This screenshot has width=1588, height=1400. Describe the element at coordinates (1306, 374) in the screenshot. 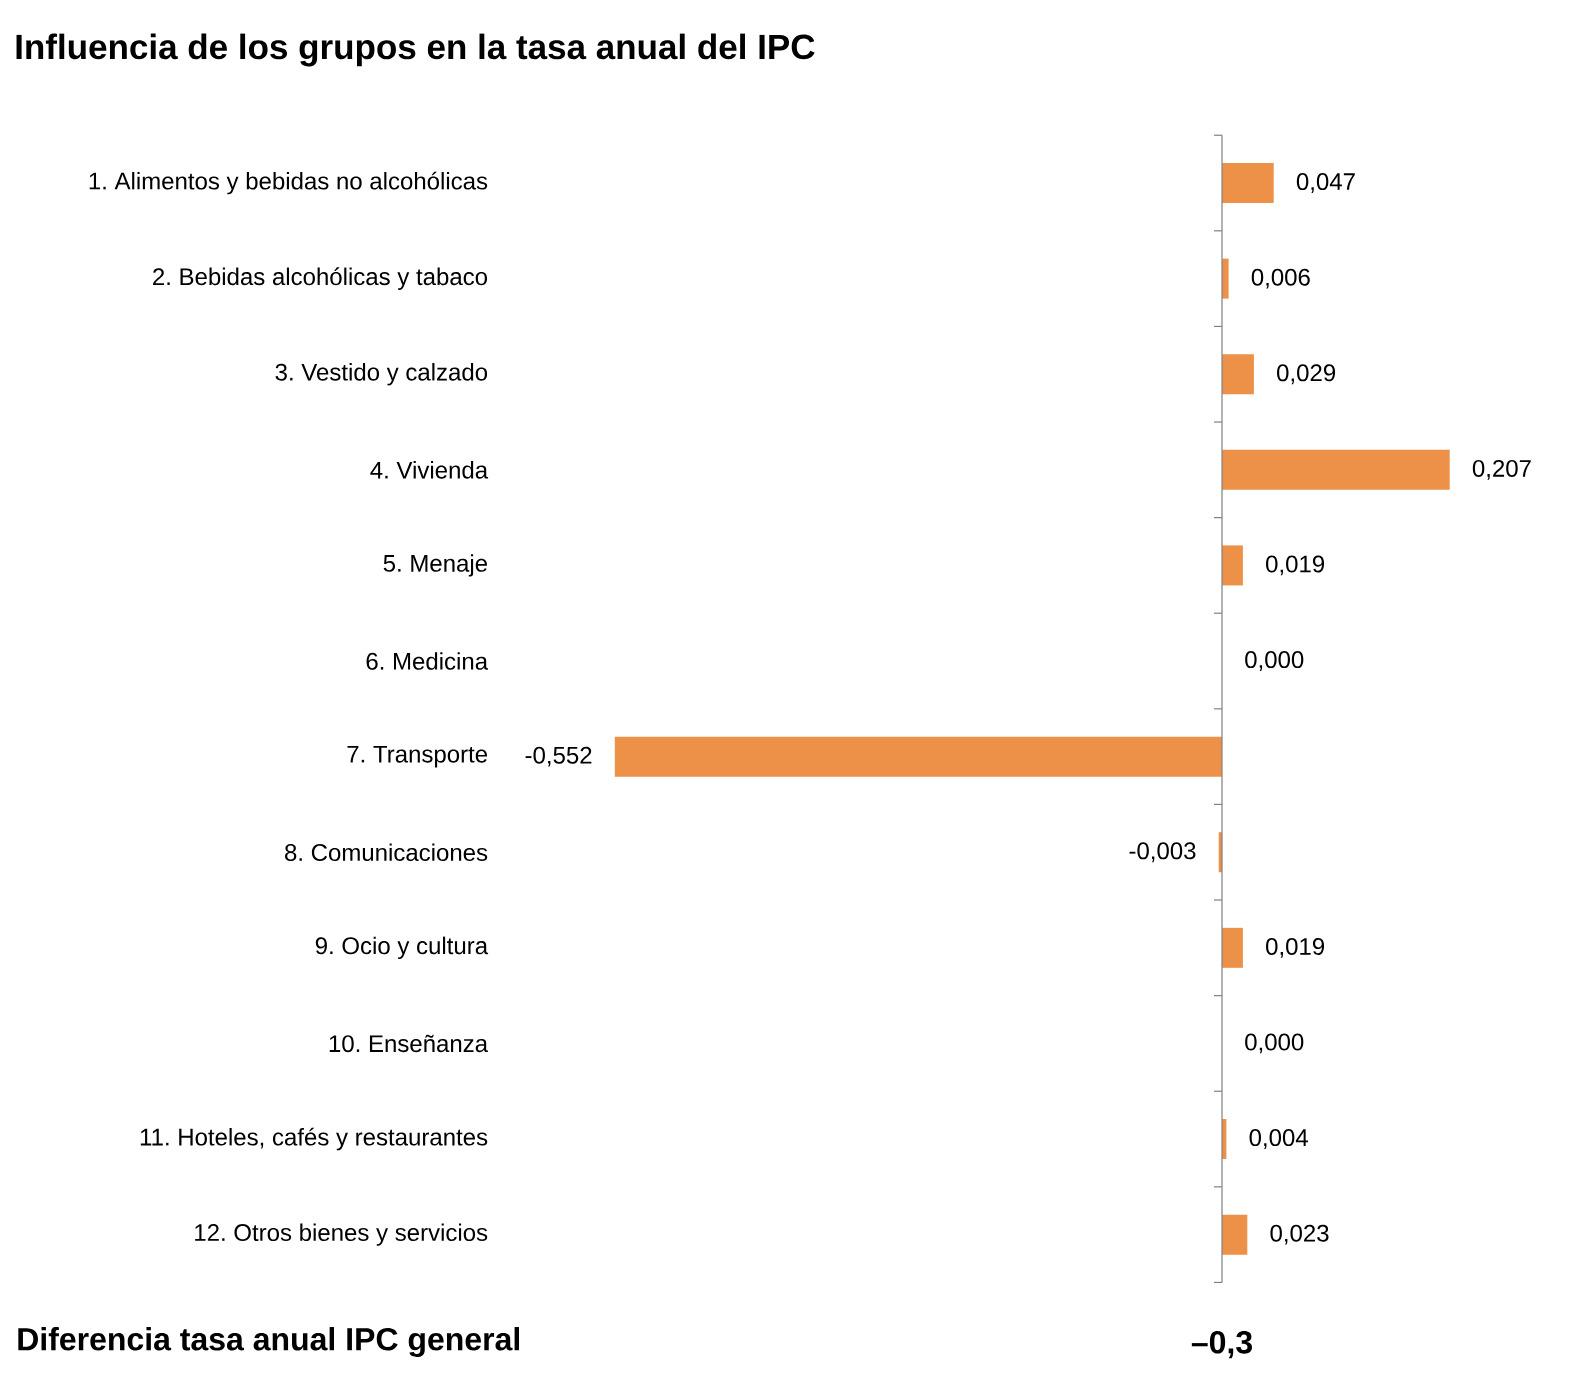

I see `data-label: 0,029` at that location.